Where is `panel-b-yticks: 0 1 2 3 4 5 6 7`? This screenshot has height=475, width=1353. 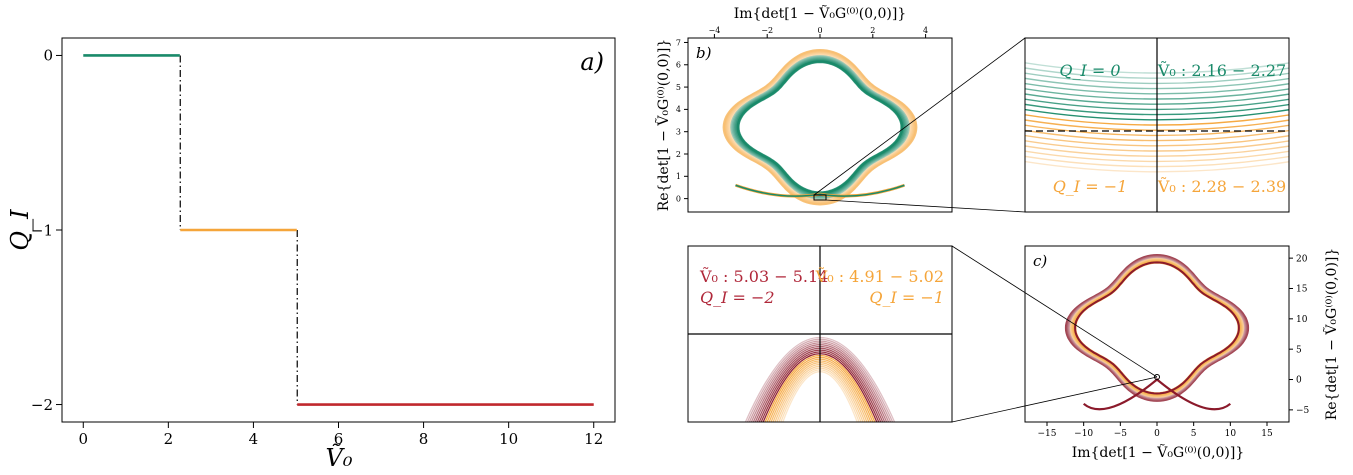 panel-b-yticks: 0 1 2 3 4 5 6 7 is located at coordinates (682, 120).